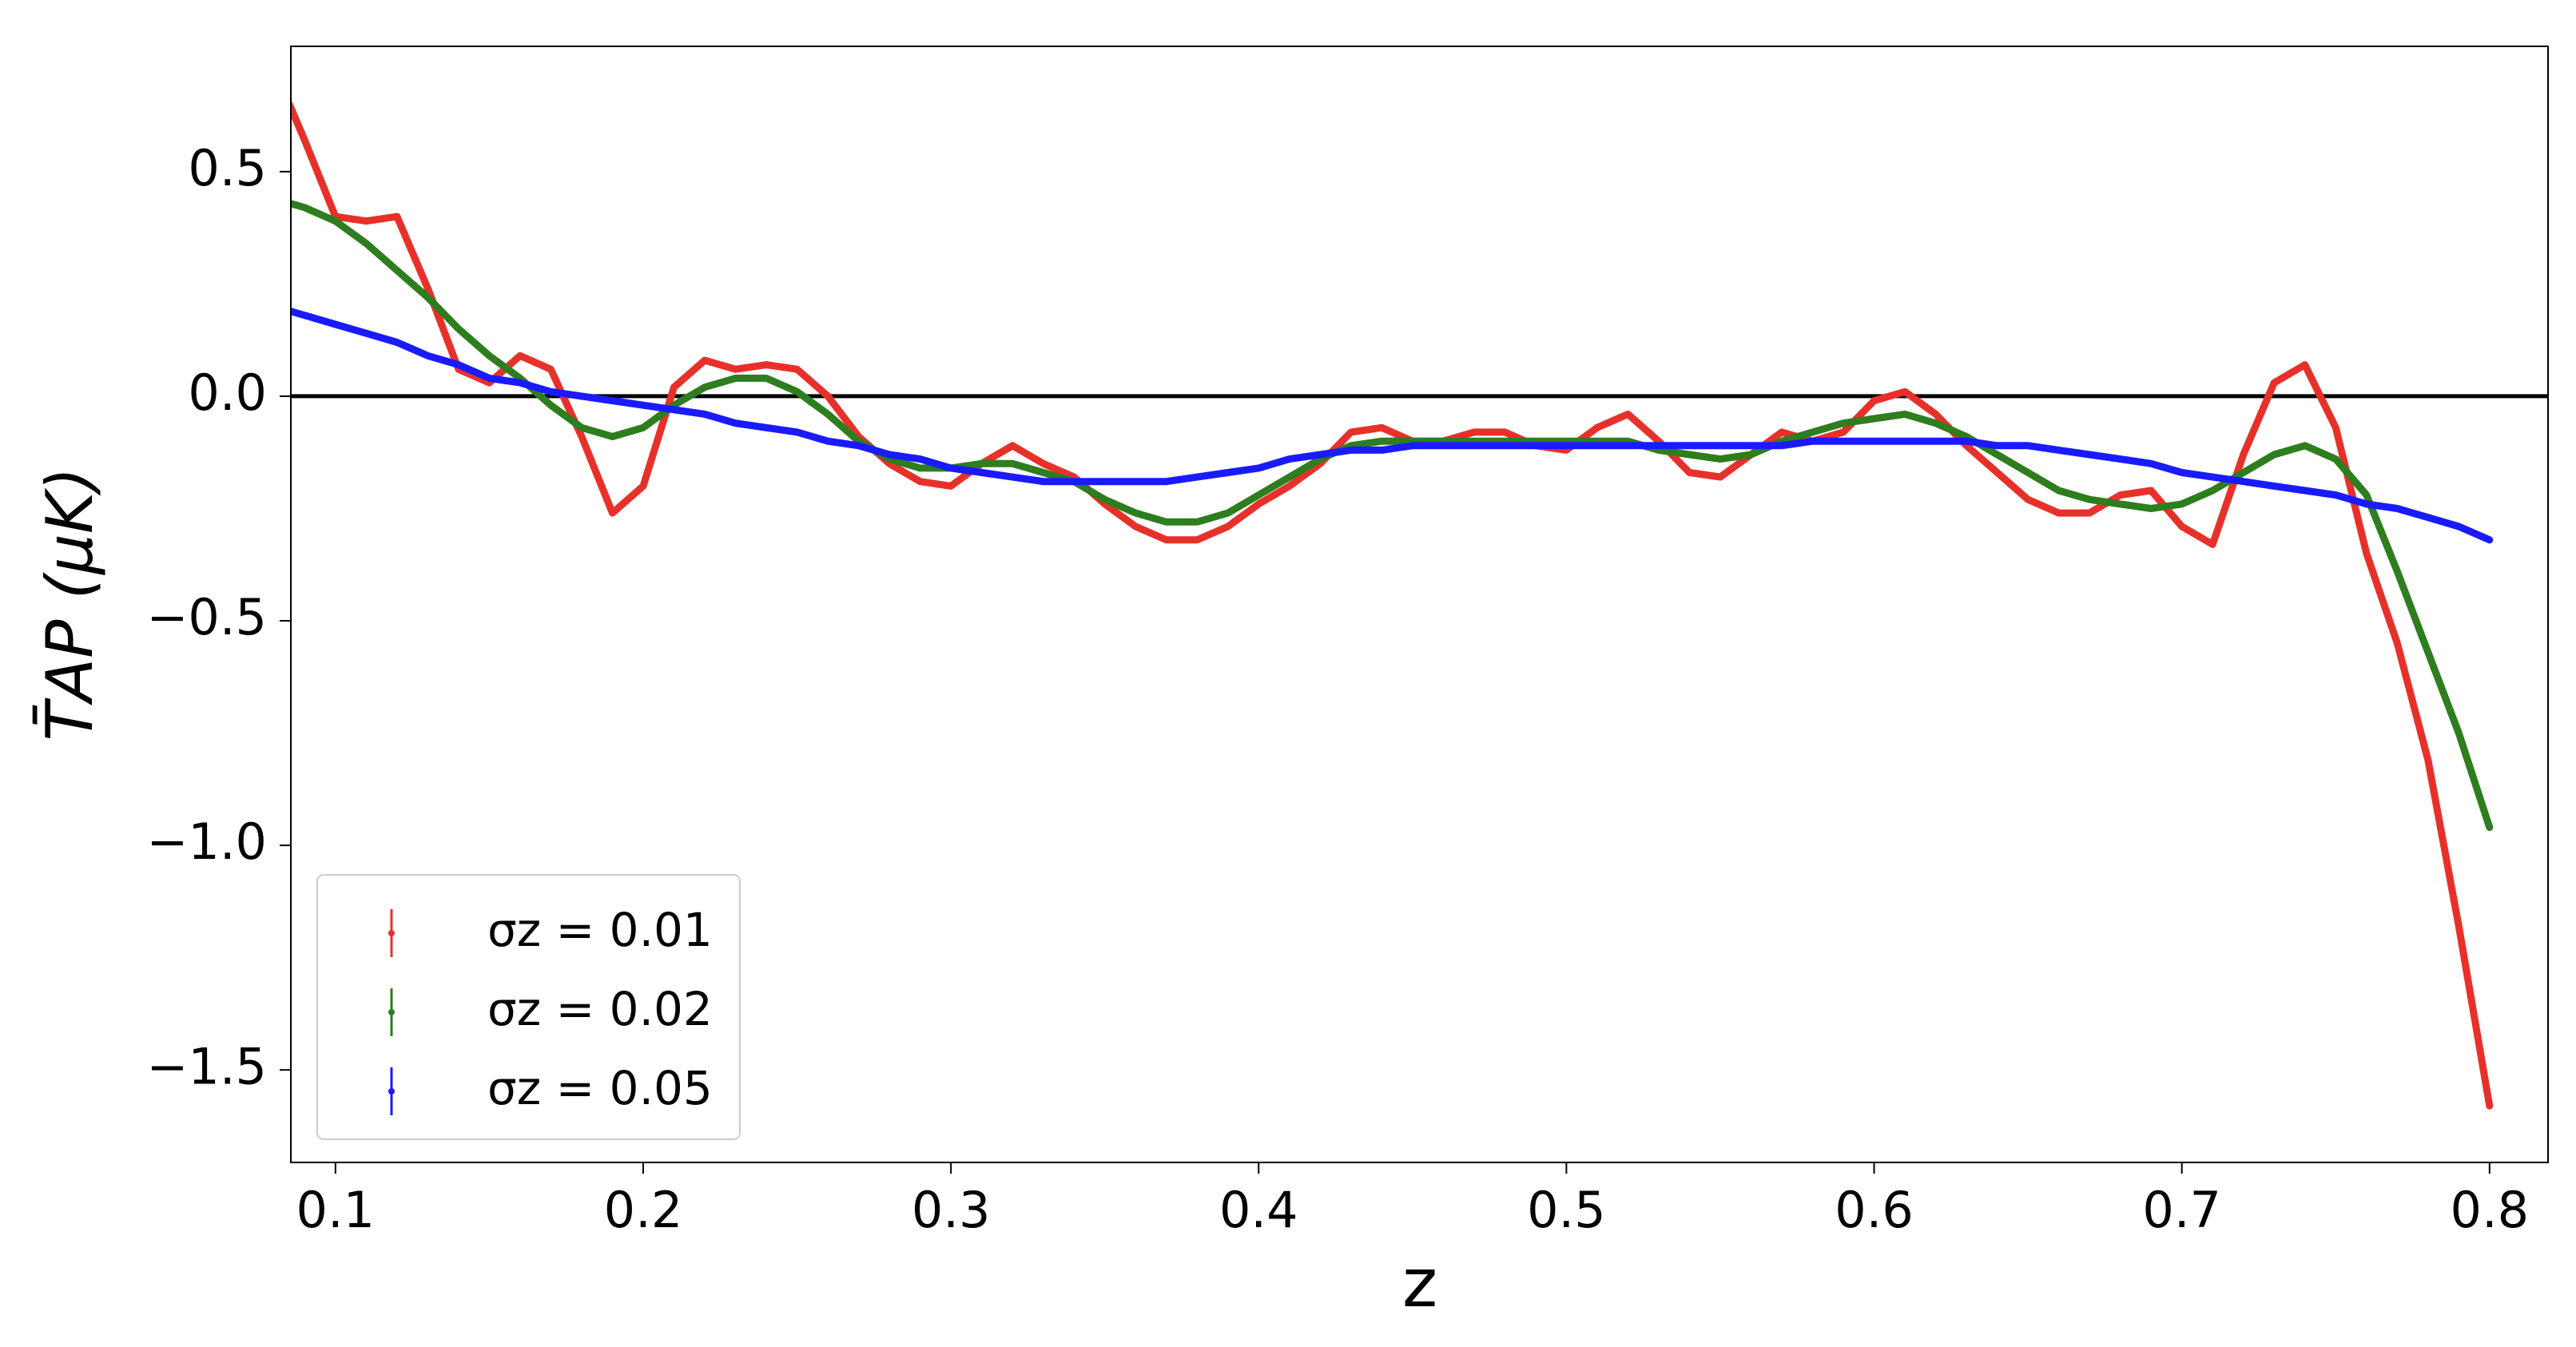  What do you see at coordinates (206, 842) in the screenshot?
I see `y-tick-label: −1.0` at bounding box center [206, 842].